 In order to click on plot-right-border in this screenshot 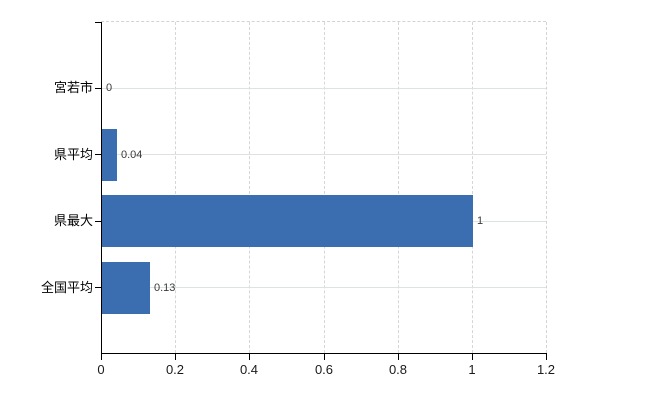, I will do `click(546, 187)`.